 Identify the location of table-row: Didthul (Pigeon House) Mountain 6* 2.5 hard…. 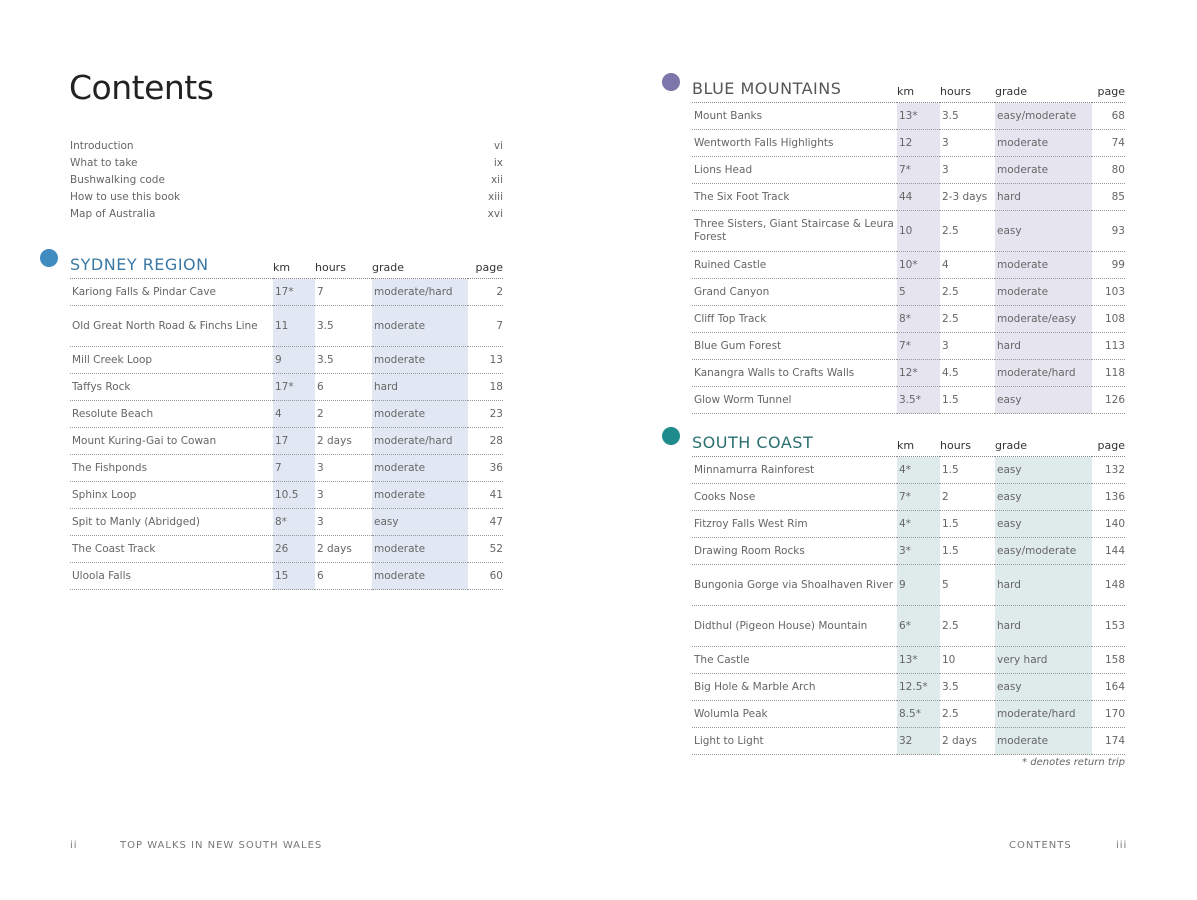
(908, 626).